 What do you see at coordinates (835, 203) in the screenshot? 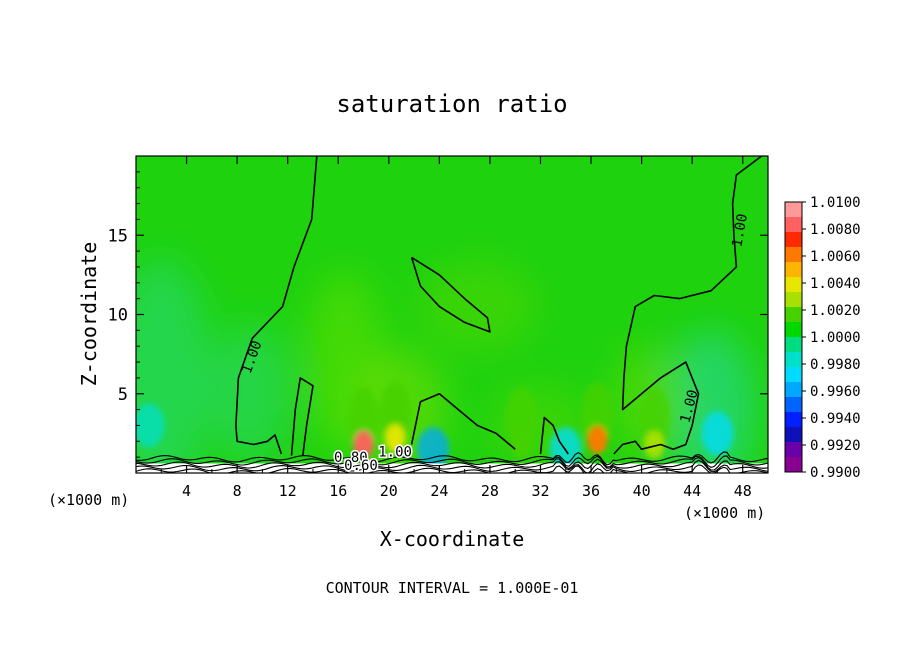
I see `colorbar-label: 1.0100` at bounding box center [835, 203].